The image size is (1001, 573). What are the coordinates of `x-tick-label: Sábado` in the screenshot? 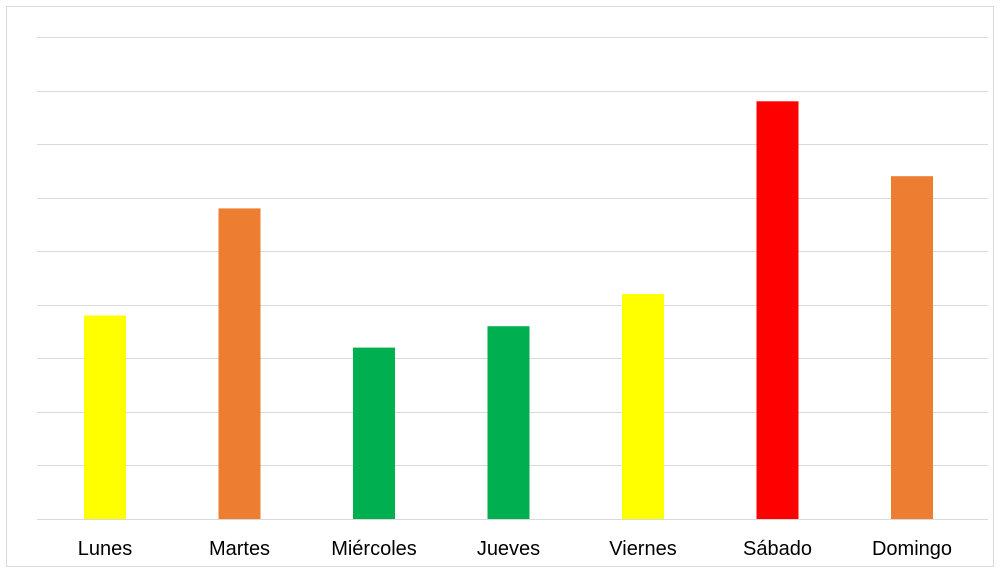 It's located at (777, 549).